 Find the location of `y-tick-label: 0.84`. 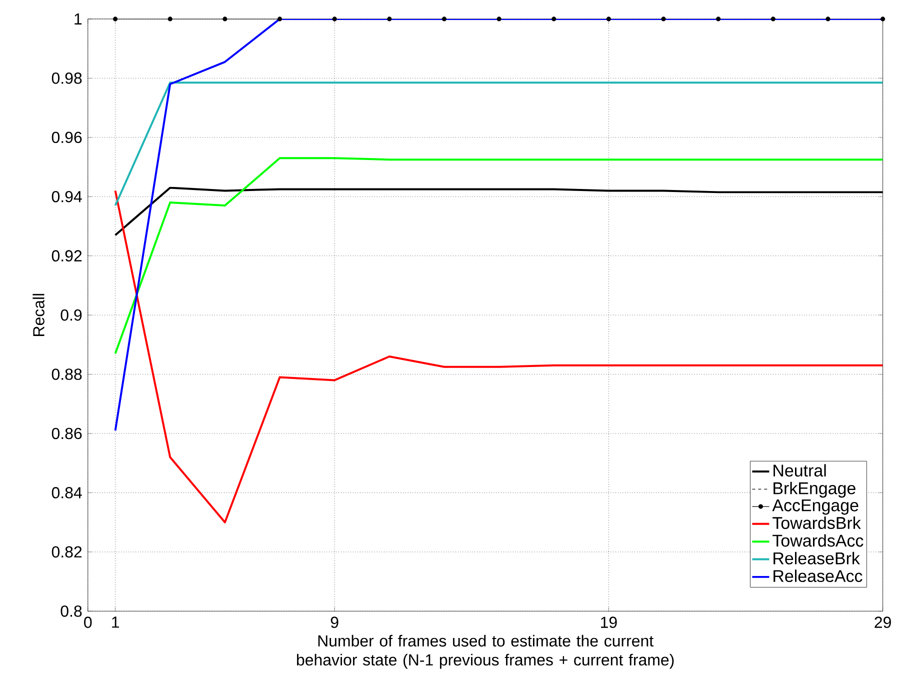

y-tick-label: 0.84 is located at coordinates (67, 492).